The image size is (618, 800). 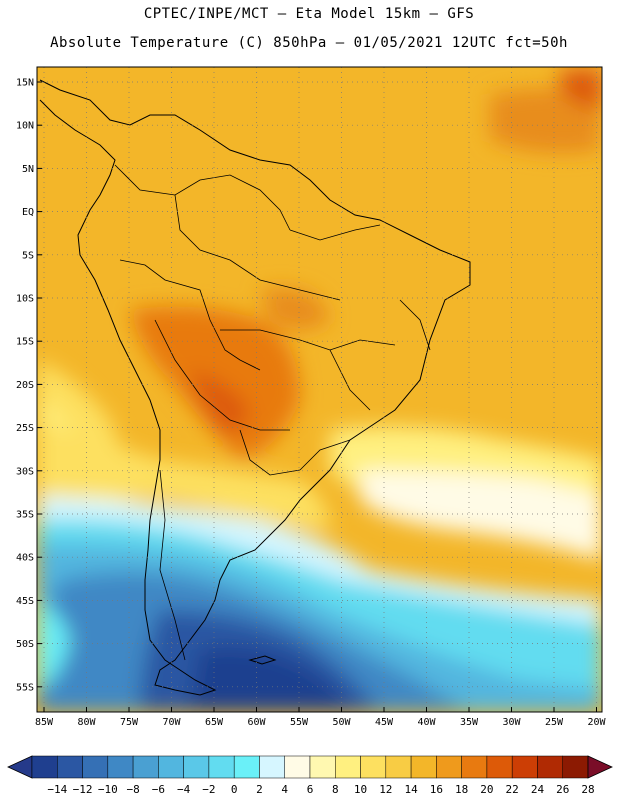 What do you see at coordinates (299, 722) in the screenshot?
I see `lon-tick-label: 55W` at bounding box center [299, 722].